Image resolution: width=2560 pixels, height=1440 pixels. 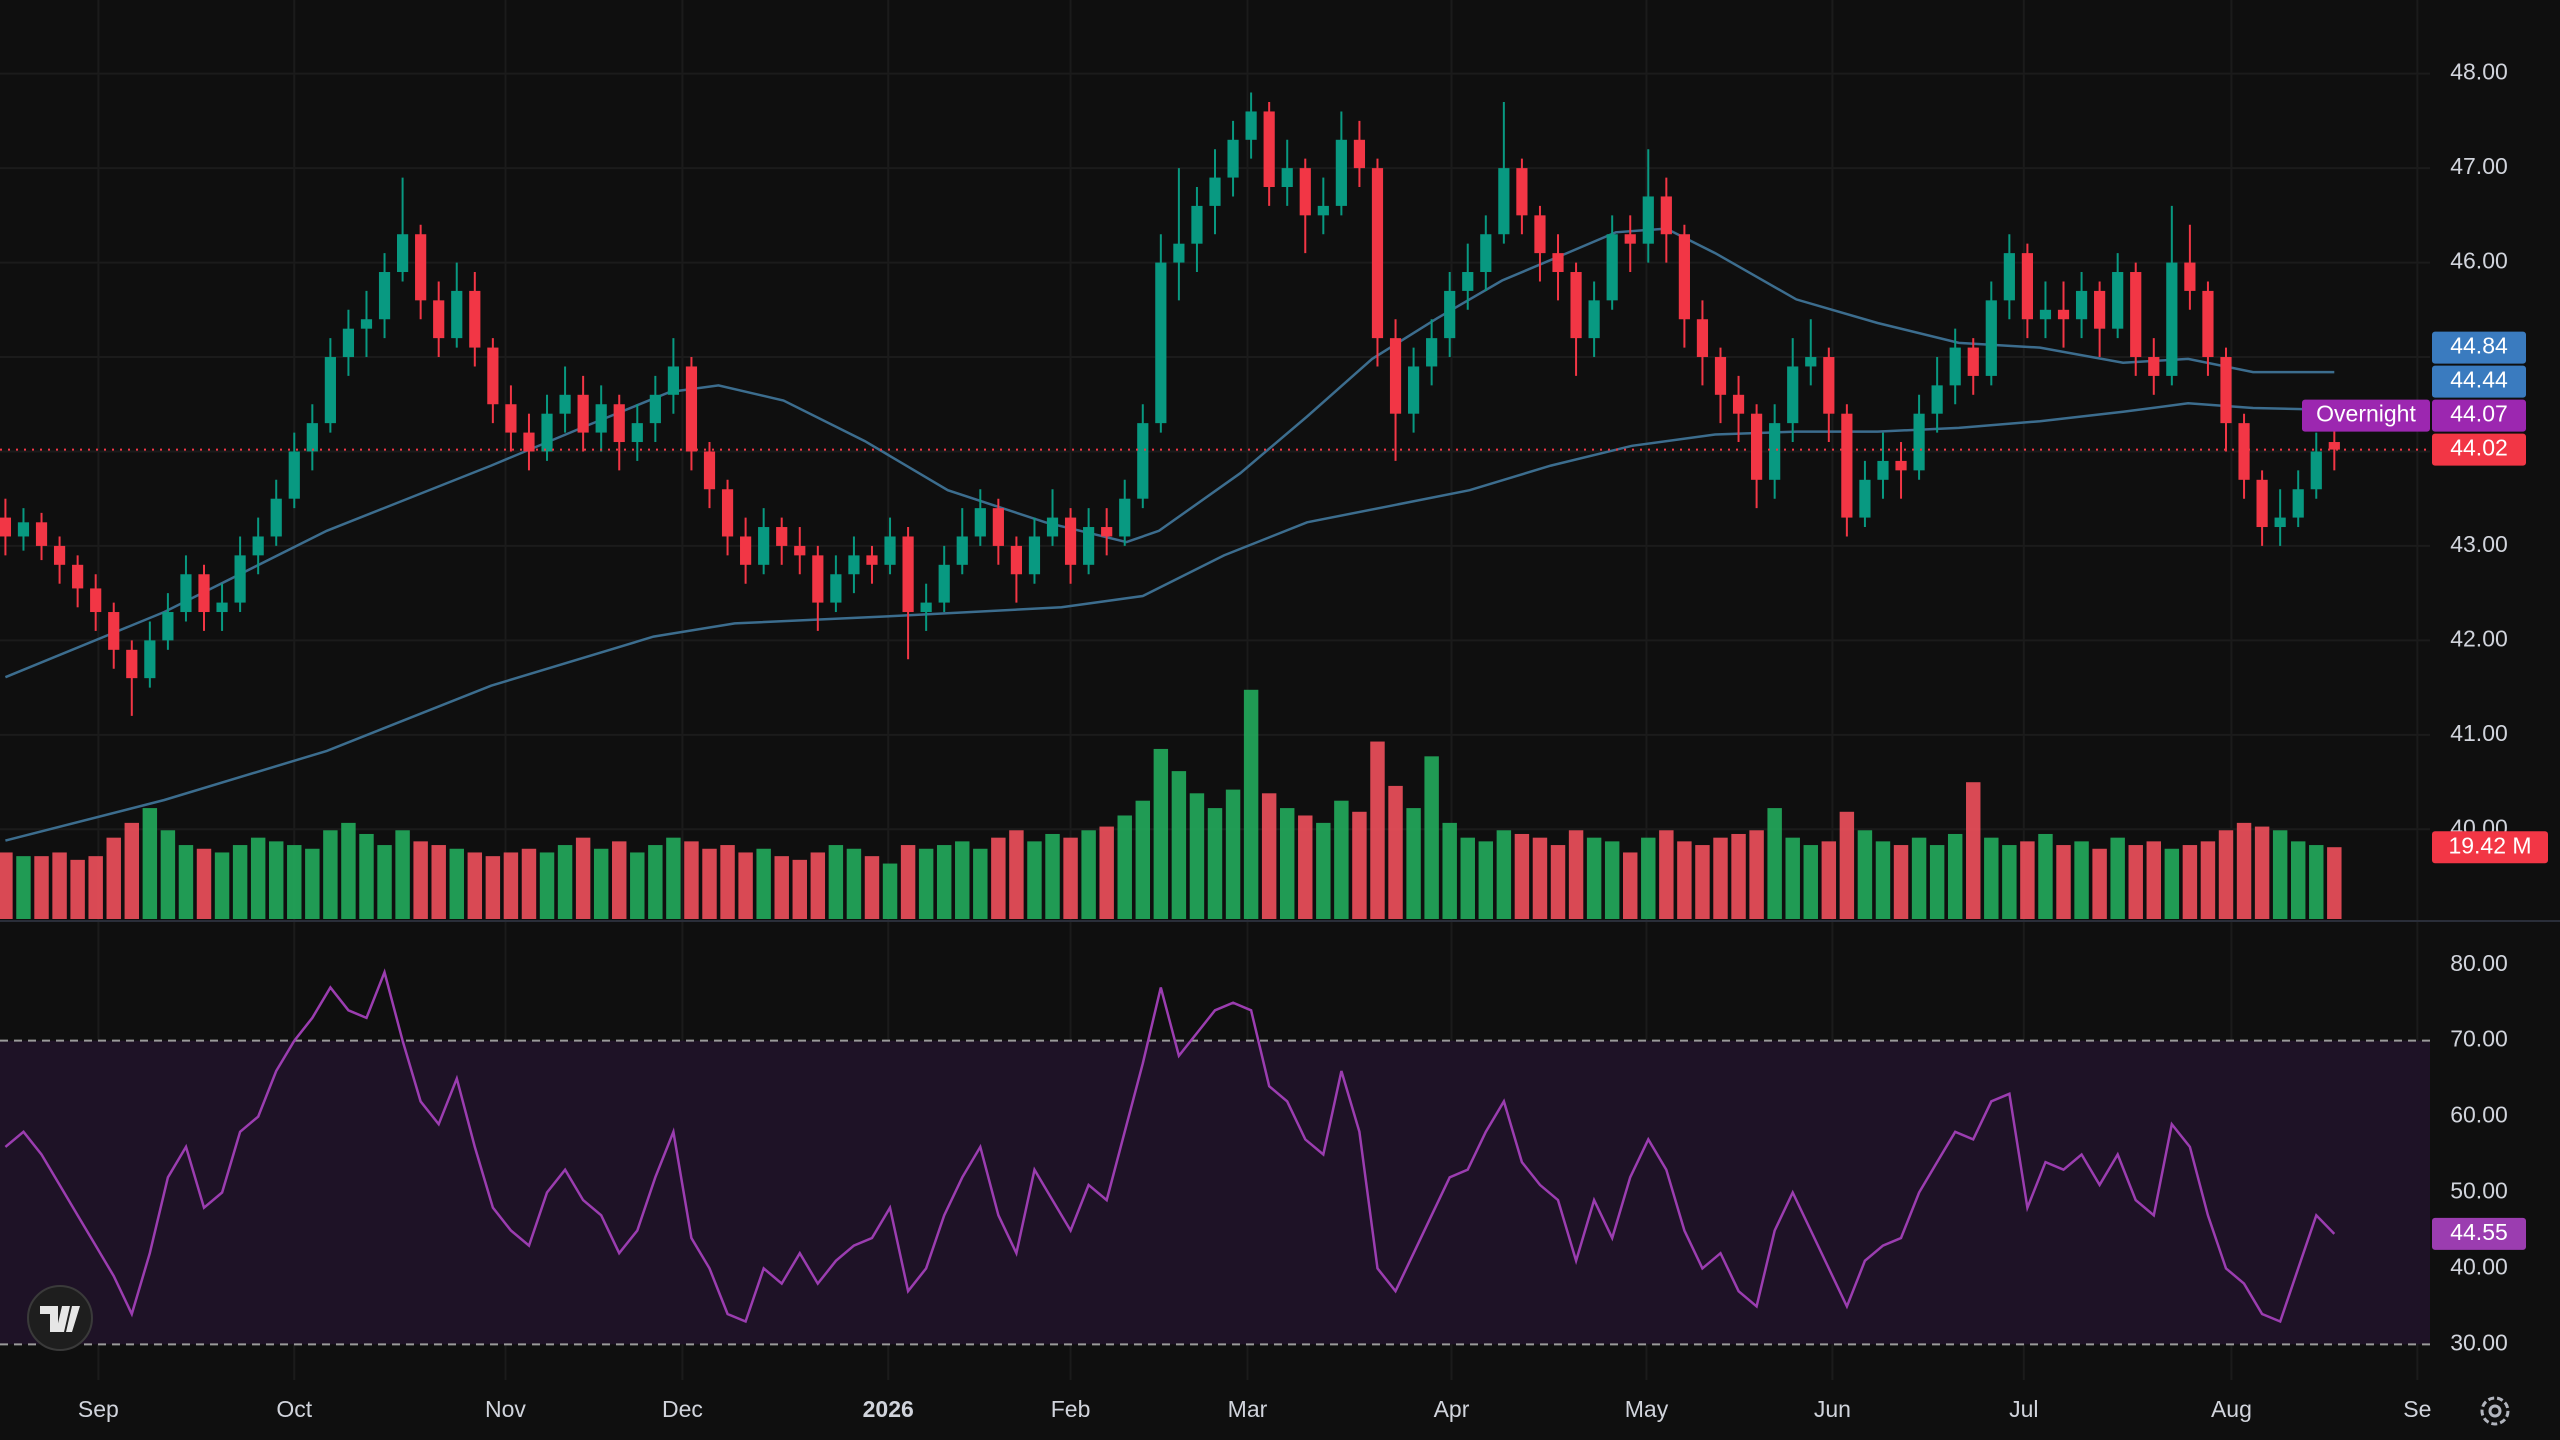 I want to click on y-tick-label: 70.00, so click(x=2479, y=1039).